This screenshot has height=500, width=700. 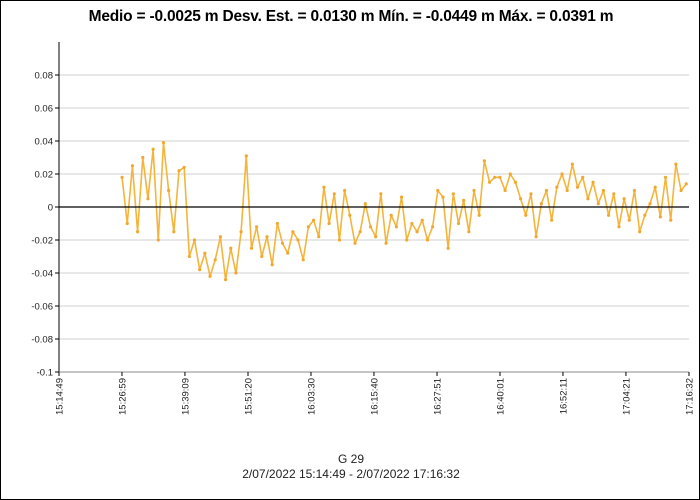 I want to click on y-tick-label: -0.02, so click(x=42, y=241).